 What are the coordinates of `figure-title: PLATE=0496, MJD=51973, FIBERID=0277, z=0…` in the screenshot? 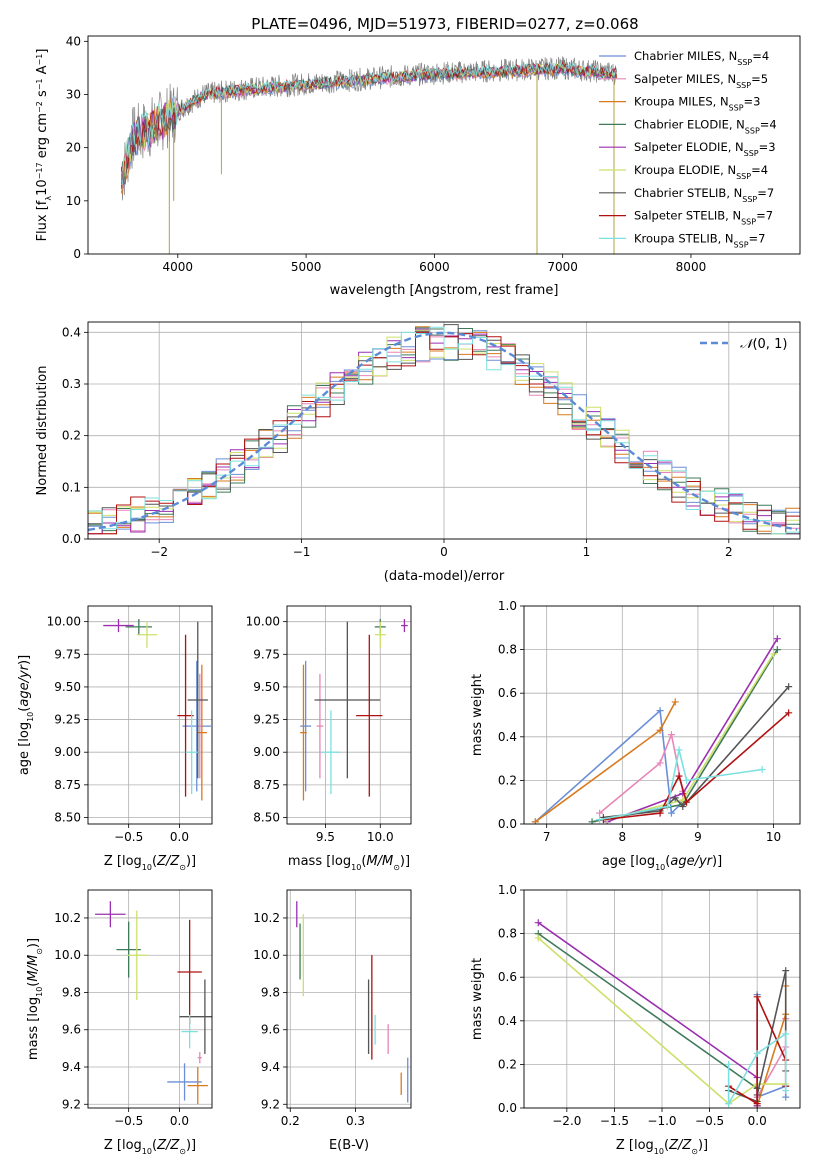 It's located at (444, 24).